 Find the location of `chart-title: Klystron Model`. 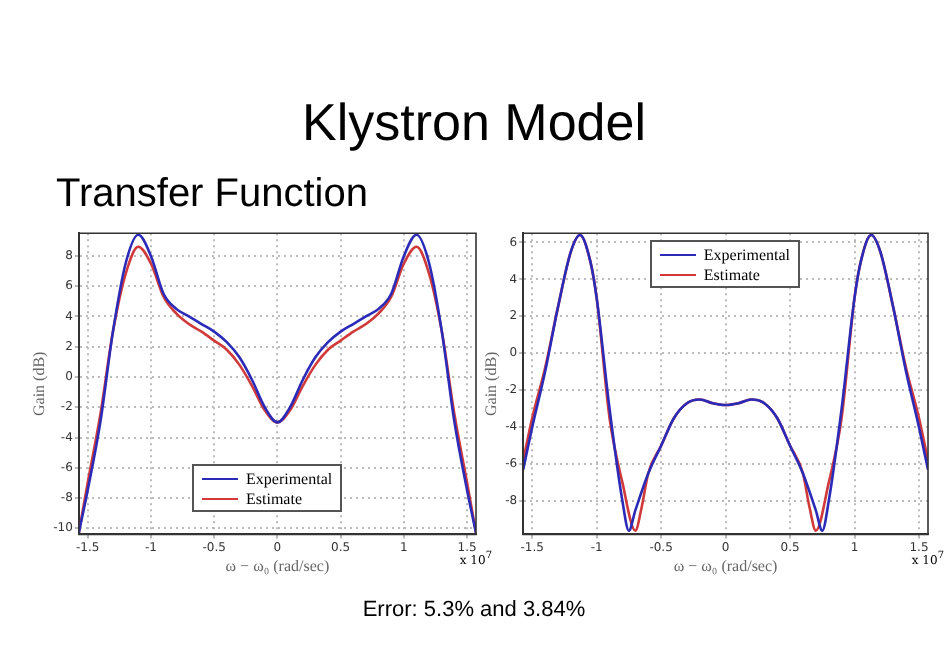

chart-title: Klystron Model is located at coordinates (474, 123).